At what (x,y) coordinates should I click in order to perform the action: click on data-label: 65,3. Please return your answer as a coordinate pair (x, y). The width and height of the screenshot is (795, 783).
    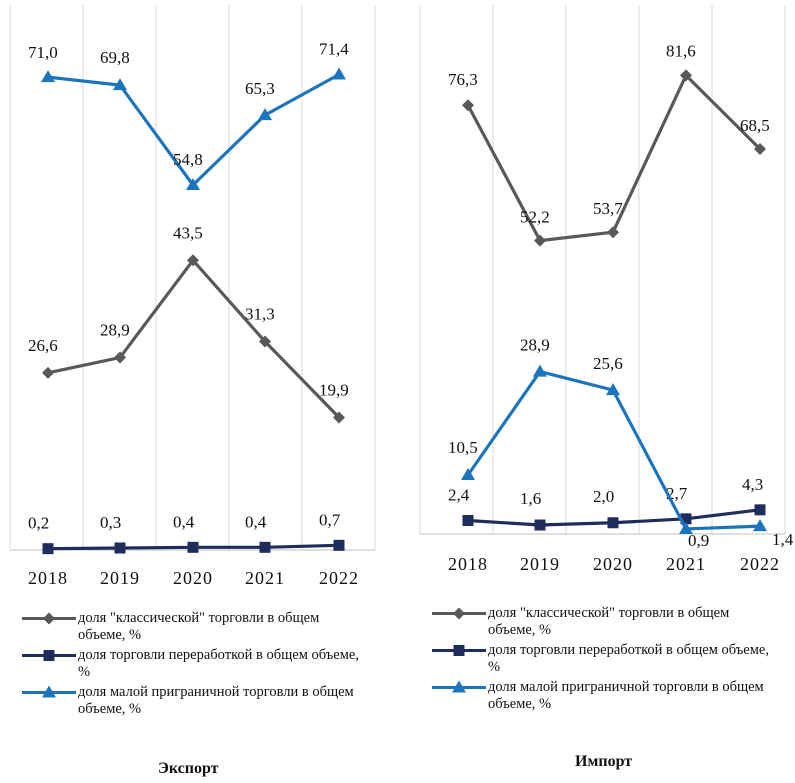
    Looking at the image, I should click on (260, 88).